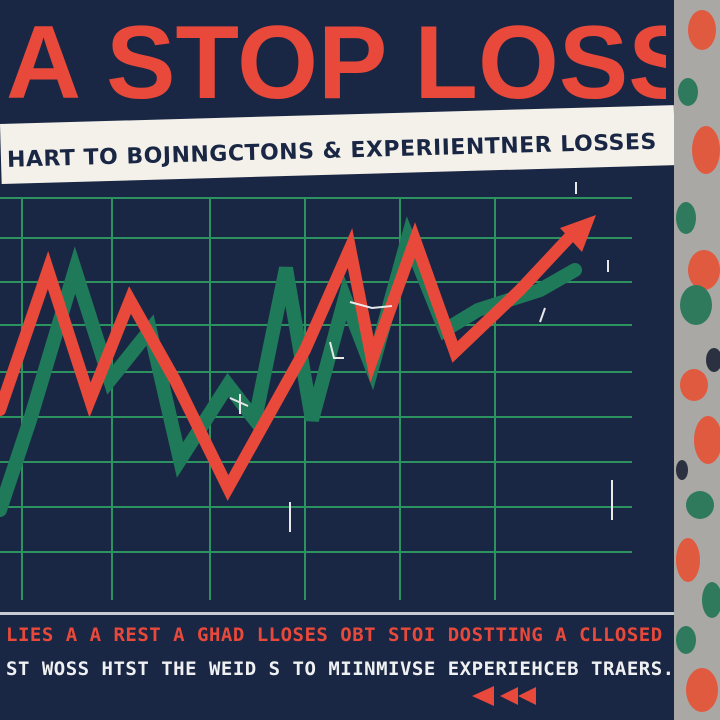 The width and height of the screenshot is (720, 720). Describe the element at coordinates (483, 696) in the screenshot. I see `triangle-left-icon` at that location.